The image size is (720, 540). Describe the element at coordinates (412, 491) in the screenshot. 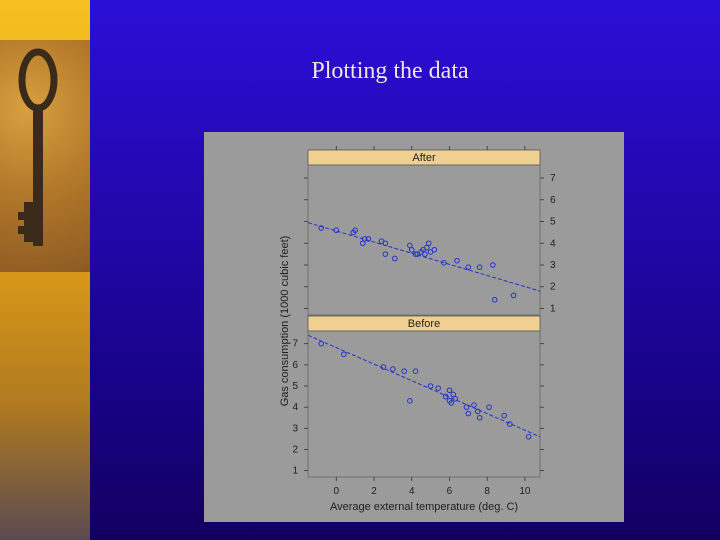

I see `x-tick-label: 4` at that location.